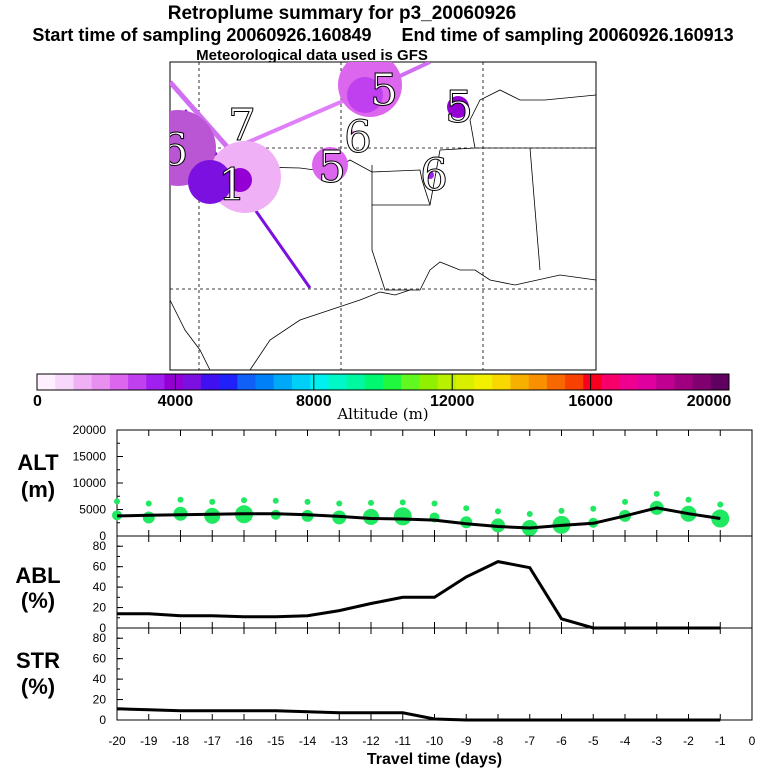  Describe the element at coordinates (202, 35) in the screenshot. I see `start-time-label: Start time of sampling 20060926.160849` at that location.